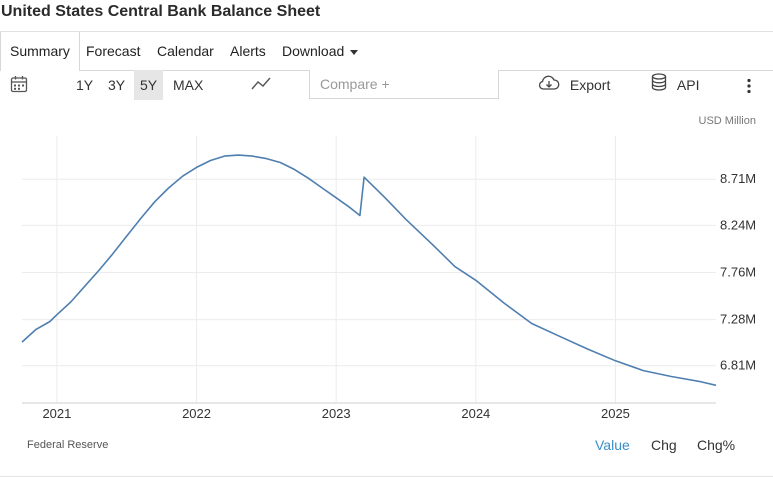  What do you see at coordinates (590, 85) in the screenshot?
I see `export-label: Export` at bounding box center [590, 85].